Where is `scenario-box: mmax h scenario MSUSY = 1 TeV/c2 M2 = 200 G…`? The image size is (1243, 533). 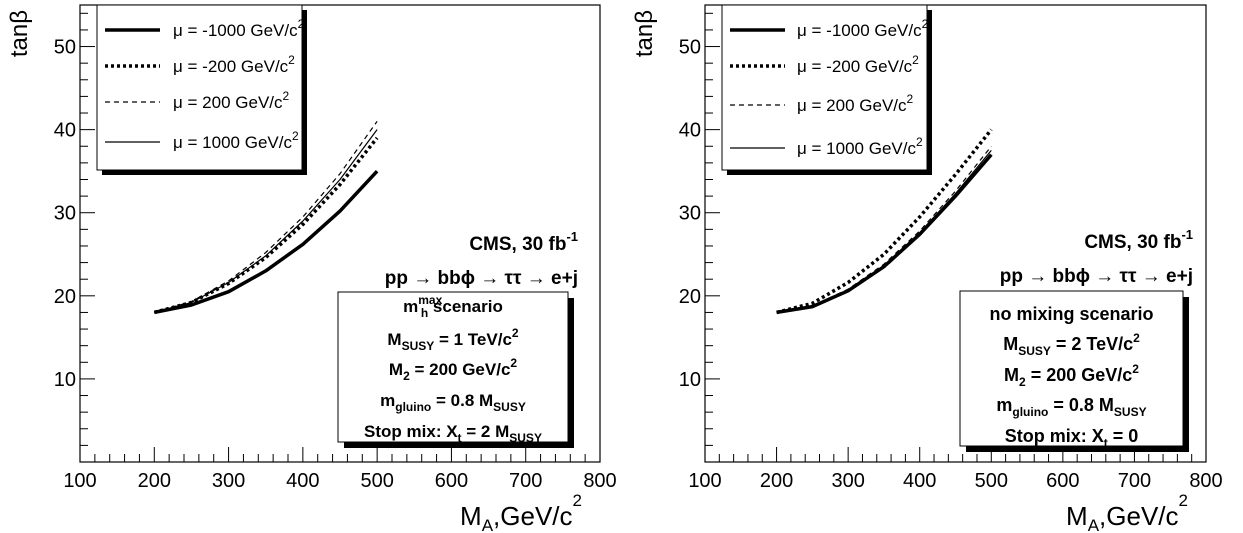 scenario-box: mmax h scenario MSUSY = 1 TeV/c2 M2 = 200 G… is located at coordinates (455, 369).